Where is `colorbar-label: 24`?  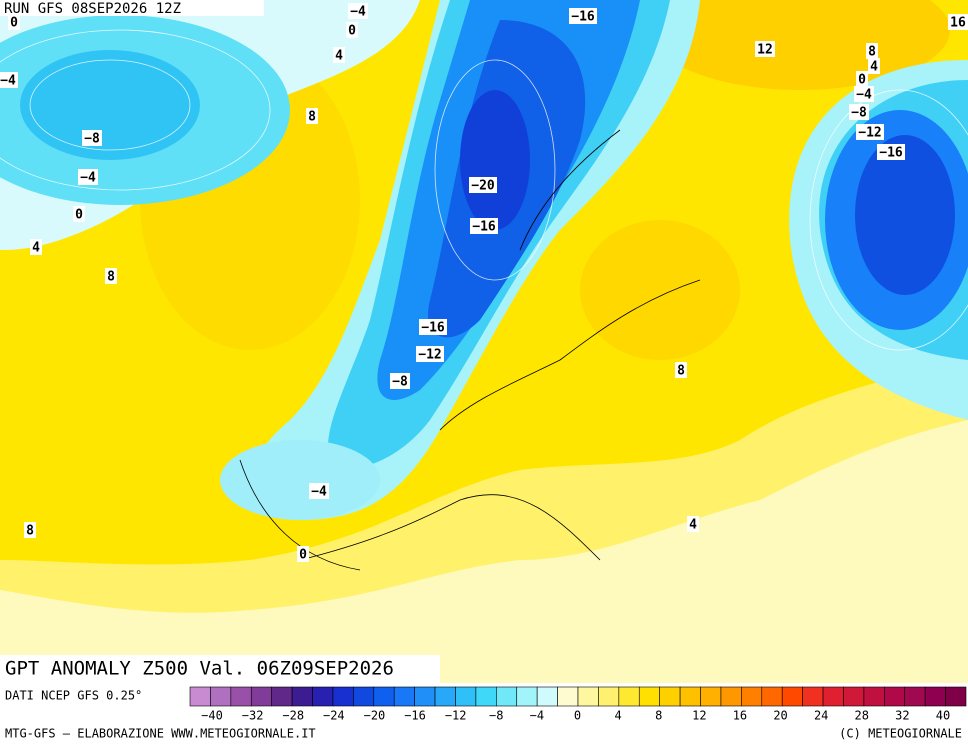 colorbar-label: 24 is located at coordinates (821, 716).